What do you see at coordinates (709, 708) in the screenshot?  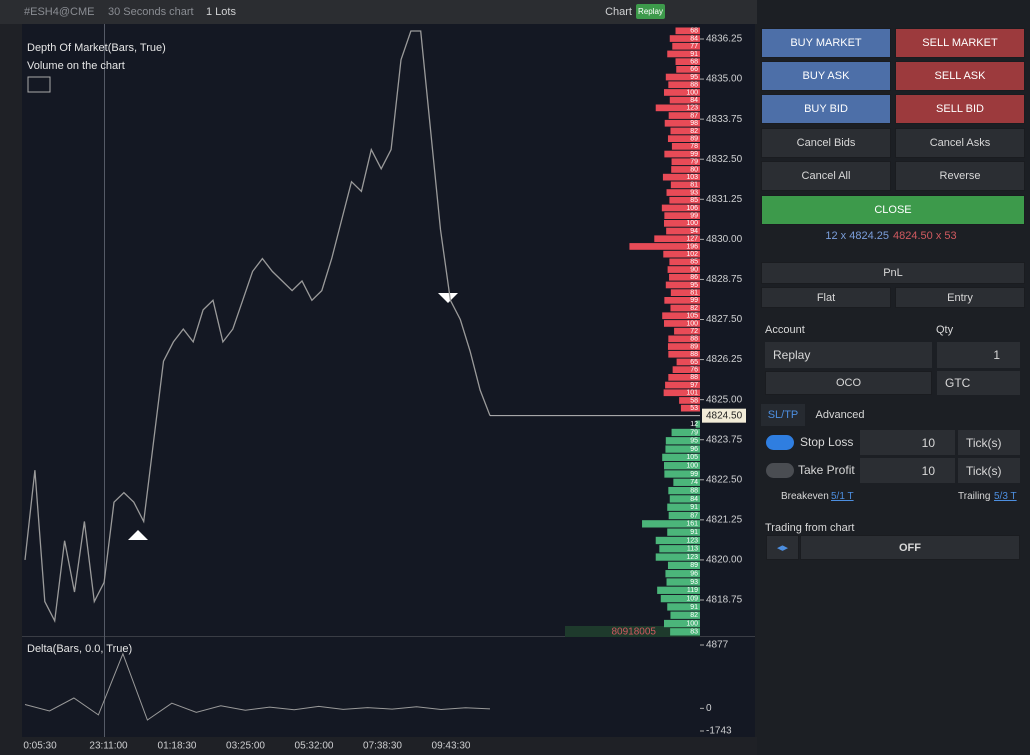 I see `delta-tick-label: 0` at bounding box center [709, 708].